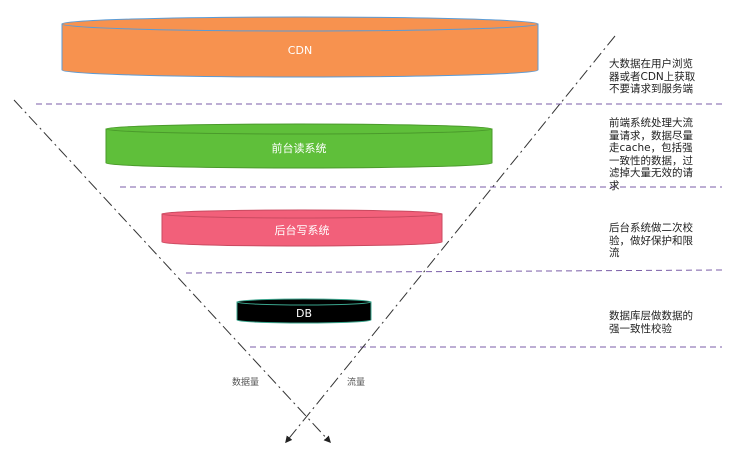 This screenshot has width=732, height=470. Describe the element at coordinates (651, 322) in the screenshot. I see `annotation-db: 数据库层做数据的 强一致性校验` at that location.